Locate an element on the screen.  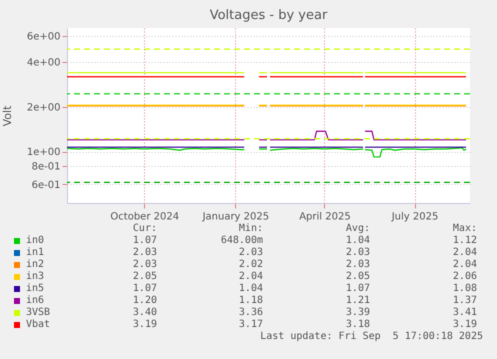
text: 3.17 is located at coordinates (250, 325).